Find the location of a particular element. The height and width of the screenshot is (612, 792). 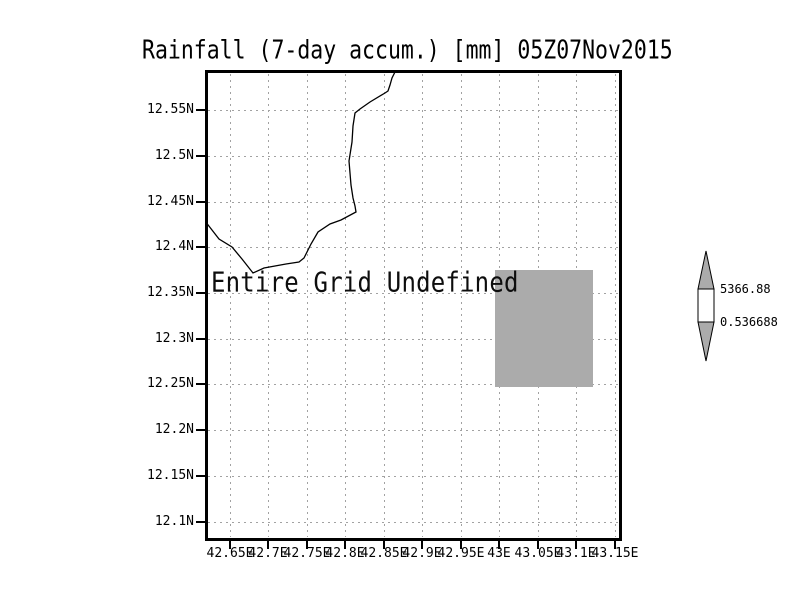

colorbar-min-label: 0.536688 is located at coordinates (749, 322).